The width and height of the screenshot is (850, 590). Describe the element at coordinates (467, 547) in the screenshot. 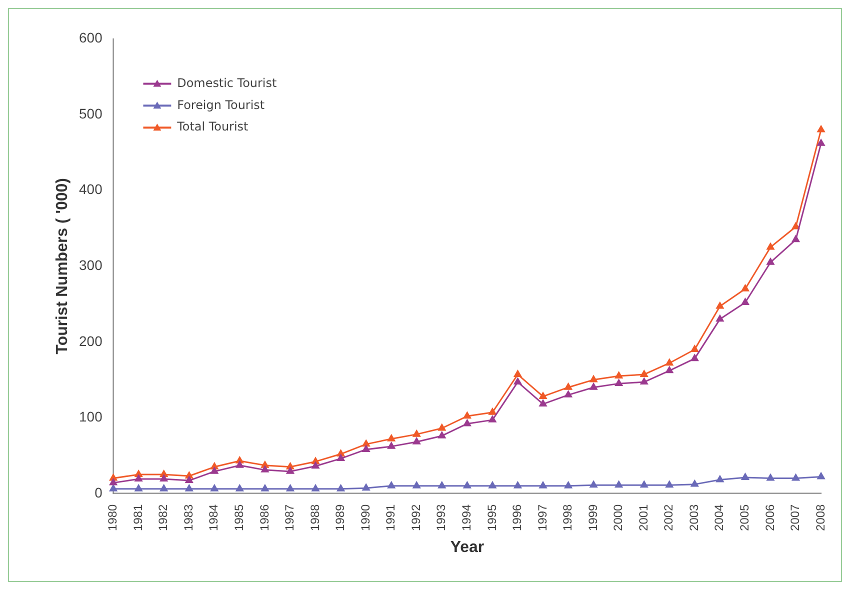

I see `x-axis-title: Year` at that location.